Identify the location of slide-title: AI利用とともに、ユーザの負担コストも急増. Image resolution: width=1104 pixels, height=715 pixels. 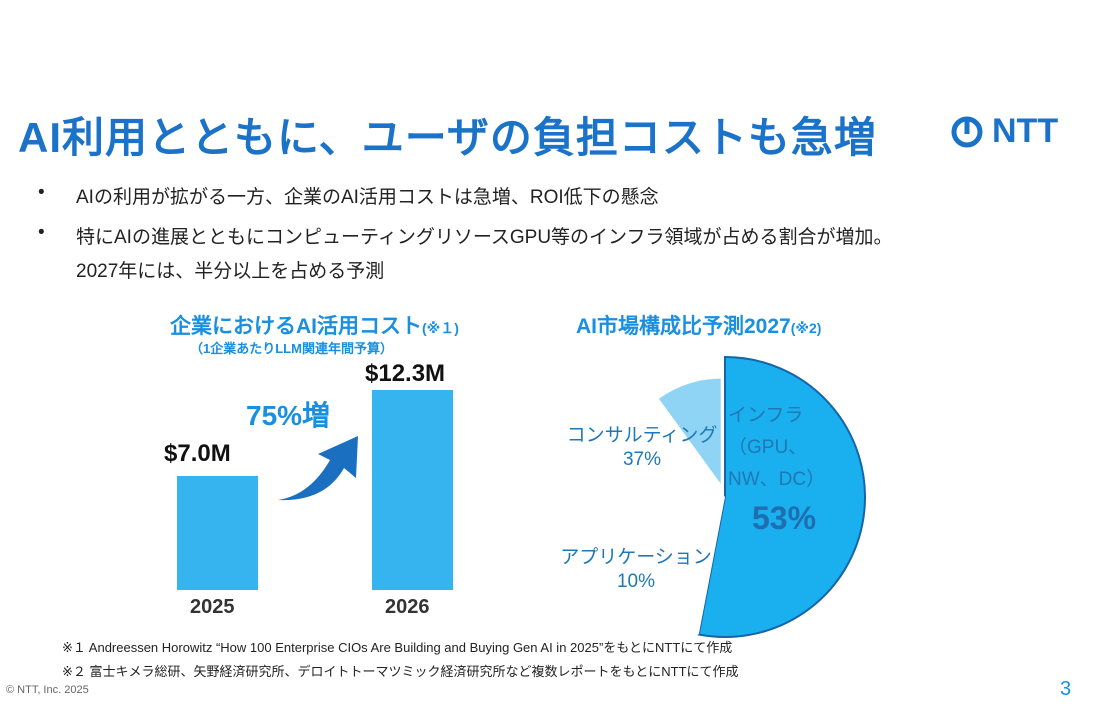
(447, 137).